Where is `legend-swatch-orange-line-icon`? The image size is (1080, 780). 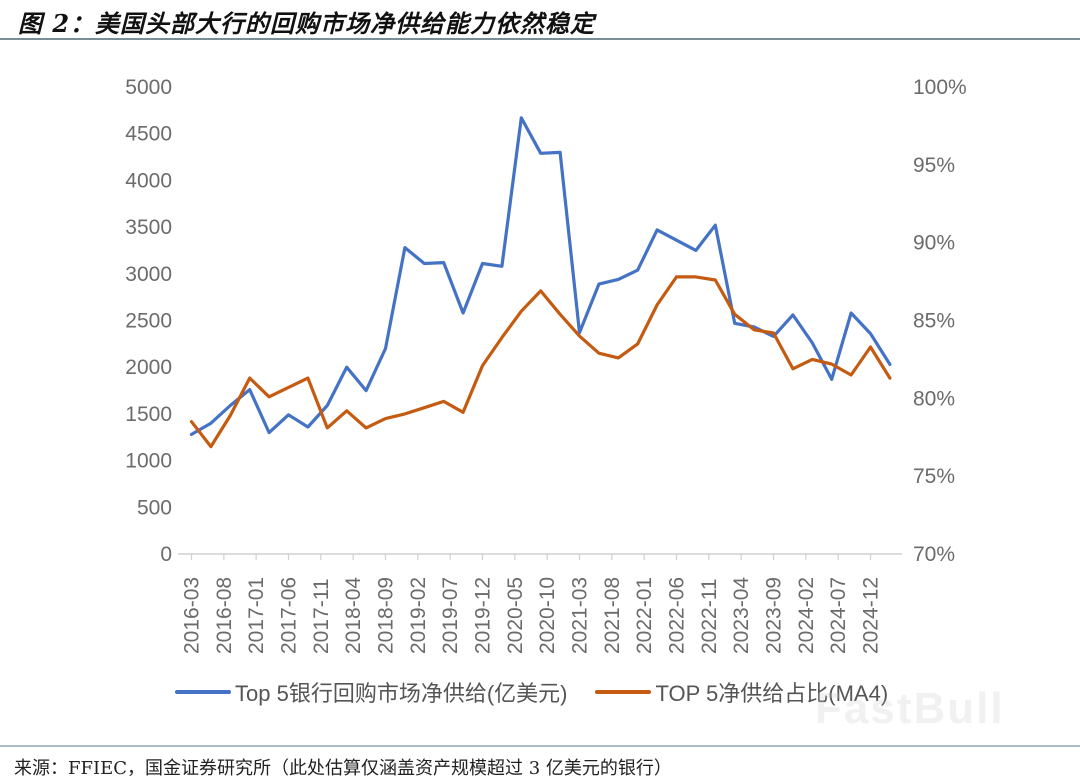 legend-swatch-orange-line-icon is located at coordinates (623, 692).